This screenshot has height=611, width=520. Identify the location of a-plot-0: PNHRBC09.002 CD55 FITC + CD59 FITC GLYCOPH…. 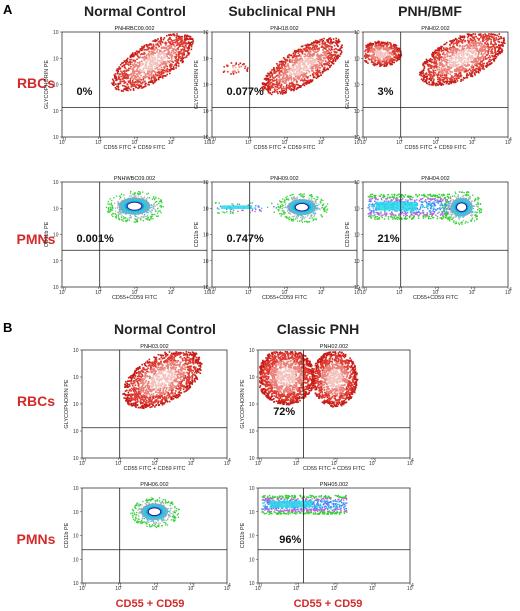
(127, 88).